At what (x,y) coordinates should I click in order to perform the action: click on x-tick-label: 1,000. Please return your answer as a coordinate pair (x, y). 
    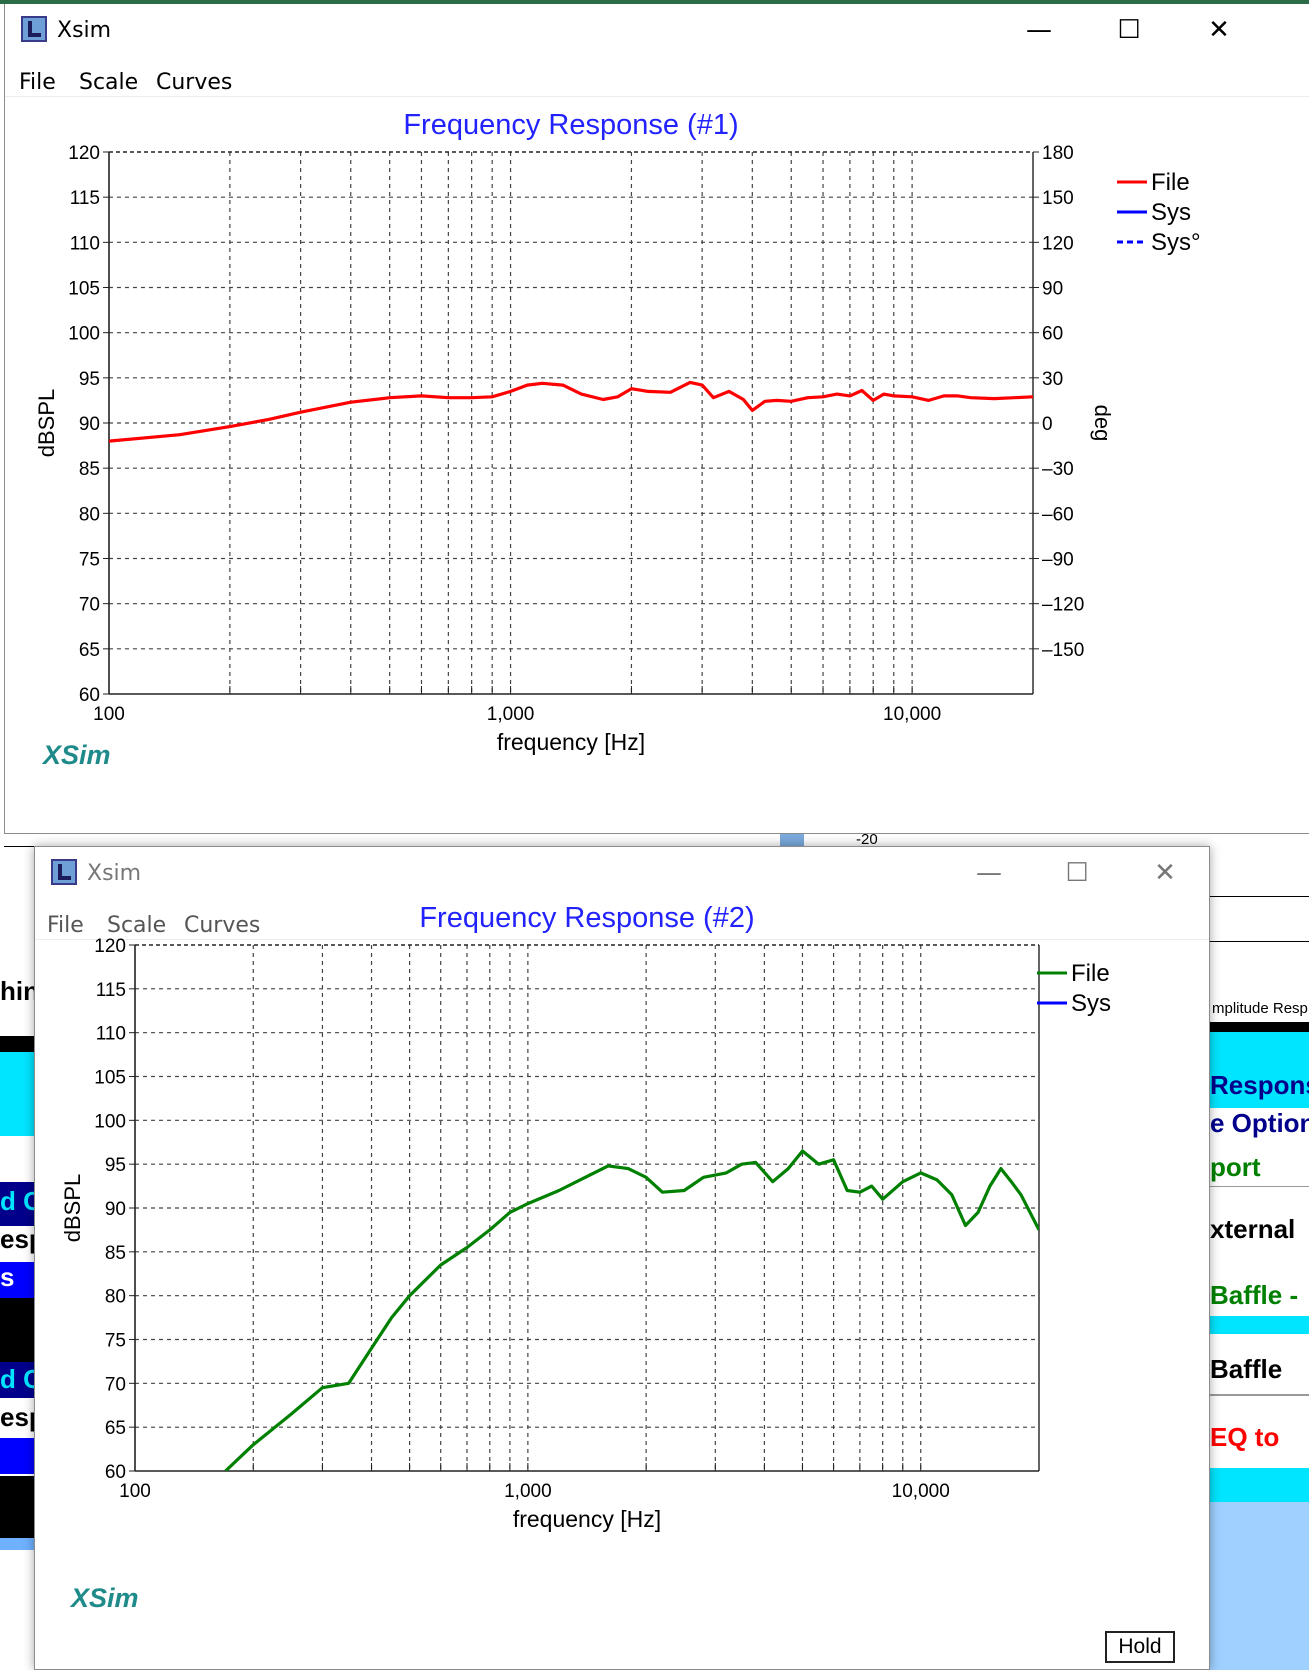
    Looking at the image, I should click on (511, 714).